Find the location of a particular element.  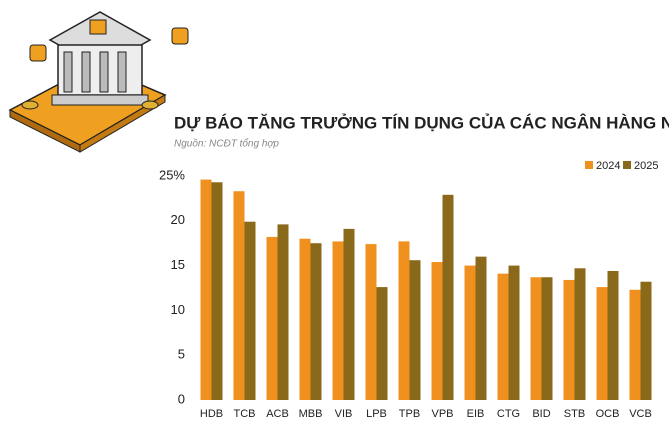

chart-subtitle: Nguồn: NCĐT tổng hợp is located at coordinates (226, 144).